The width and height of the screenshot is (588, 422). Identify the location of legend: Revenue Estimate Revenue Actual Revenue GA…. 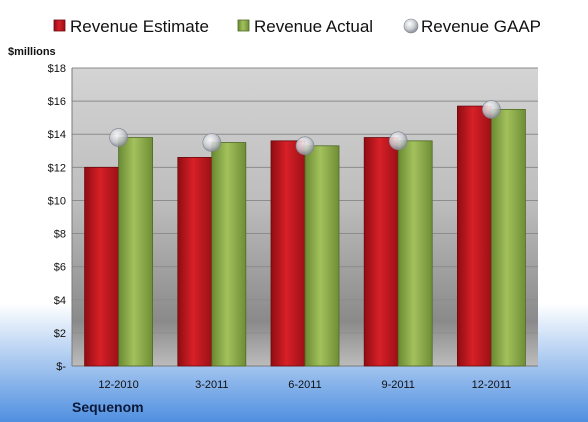
(297, 26).